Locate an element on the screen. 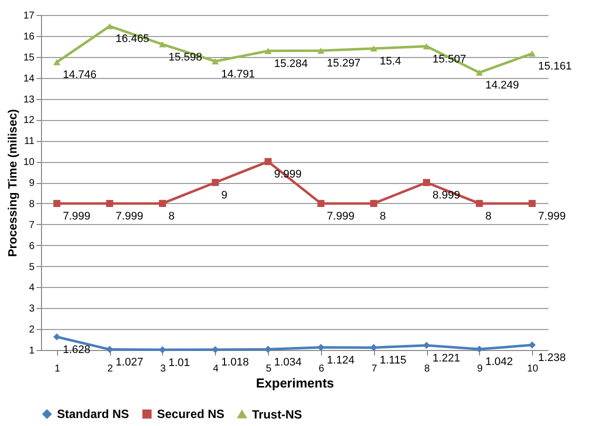  data-label: 1.124 is located at coordinates (340, 360).